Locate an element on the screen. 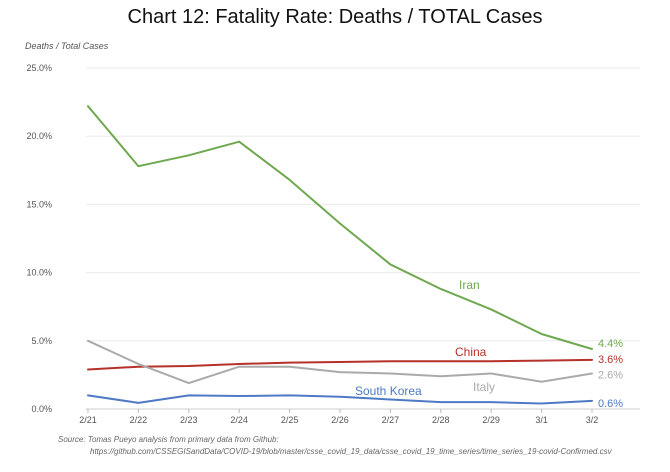 The image size is (670, 472). x-tick-label: 2/25 is located at coordinates (290, 420).